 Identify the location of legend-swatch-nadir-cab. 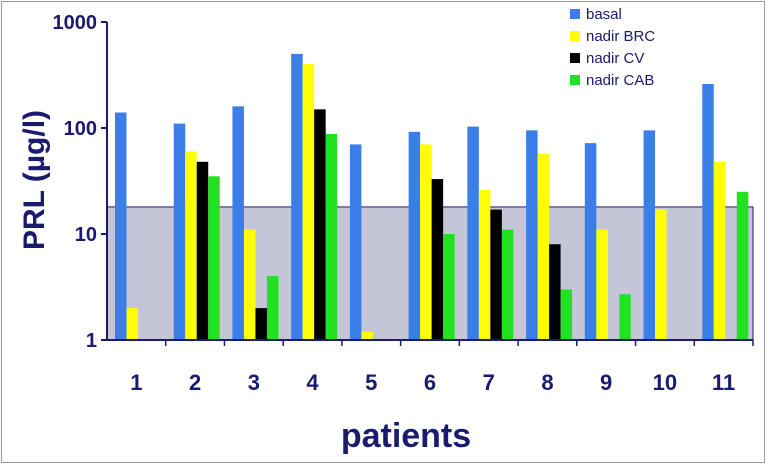
(575, 80).